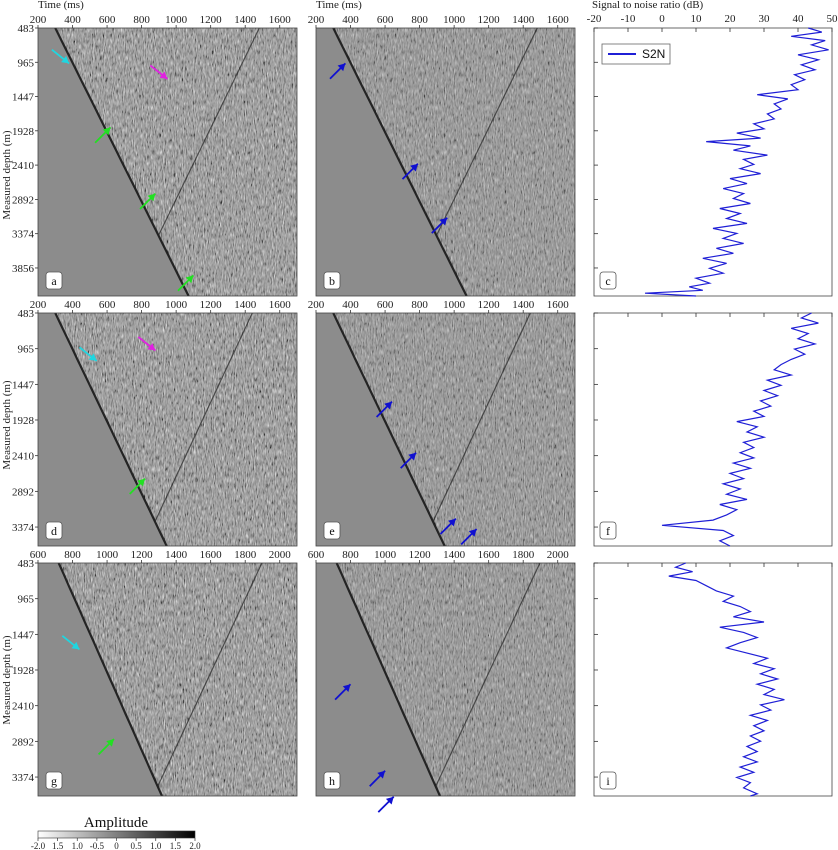 The height and width of the screenshot is (850, 838). What do you see at coordinates (23, 269) in the screenshot?
I see `depth-tick-label: 3856` at bounding box center [23, 269].